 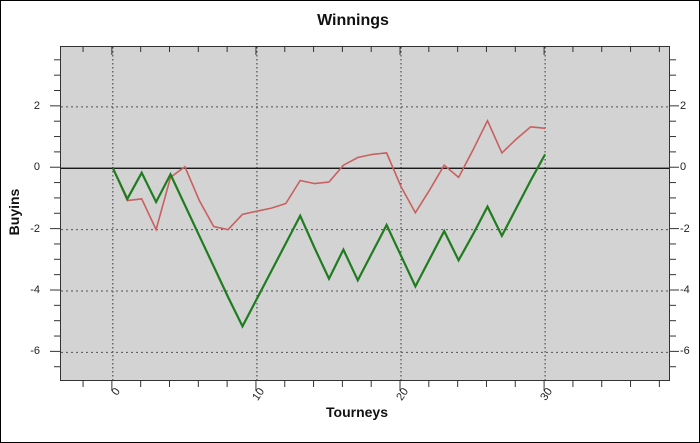 What do you see at coordinates (357, 412) in the screenshot?
I see `x-axis-title: Tourneys` at bounding box center [357, 412].